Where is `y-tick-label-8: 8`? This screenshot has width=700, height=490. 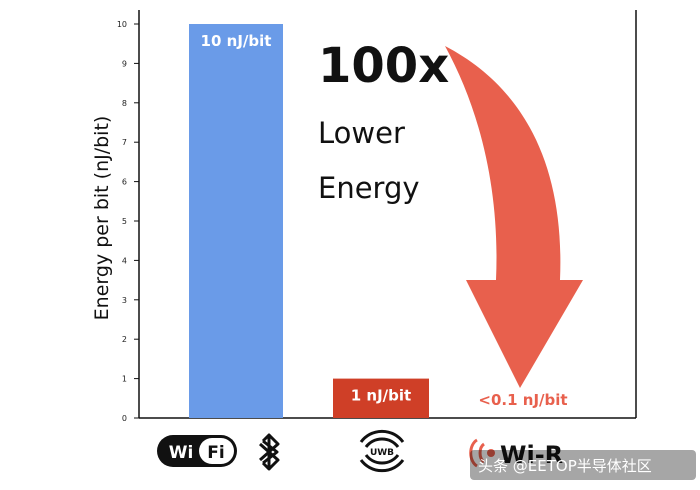 y-tick-label-8: 8 is located at coordinates (124, 103).